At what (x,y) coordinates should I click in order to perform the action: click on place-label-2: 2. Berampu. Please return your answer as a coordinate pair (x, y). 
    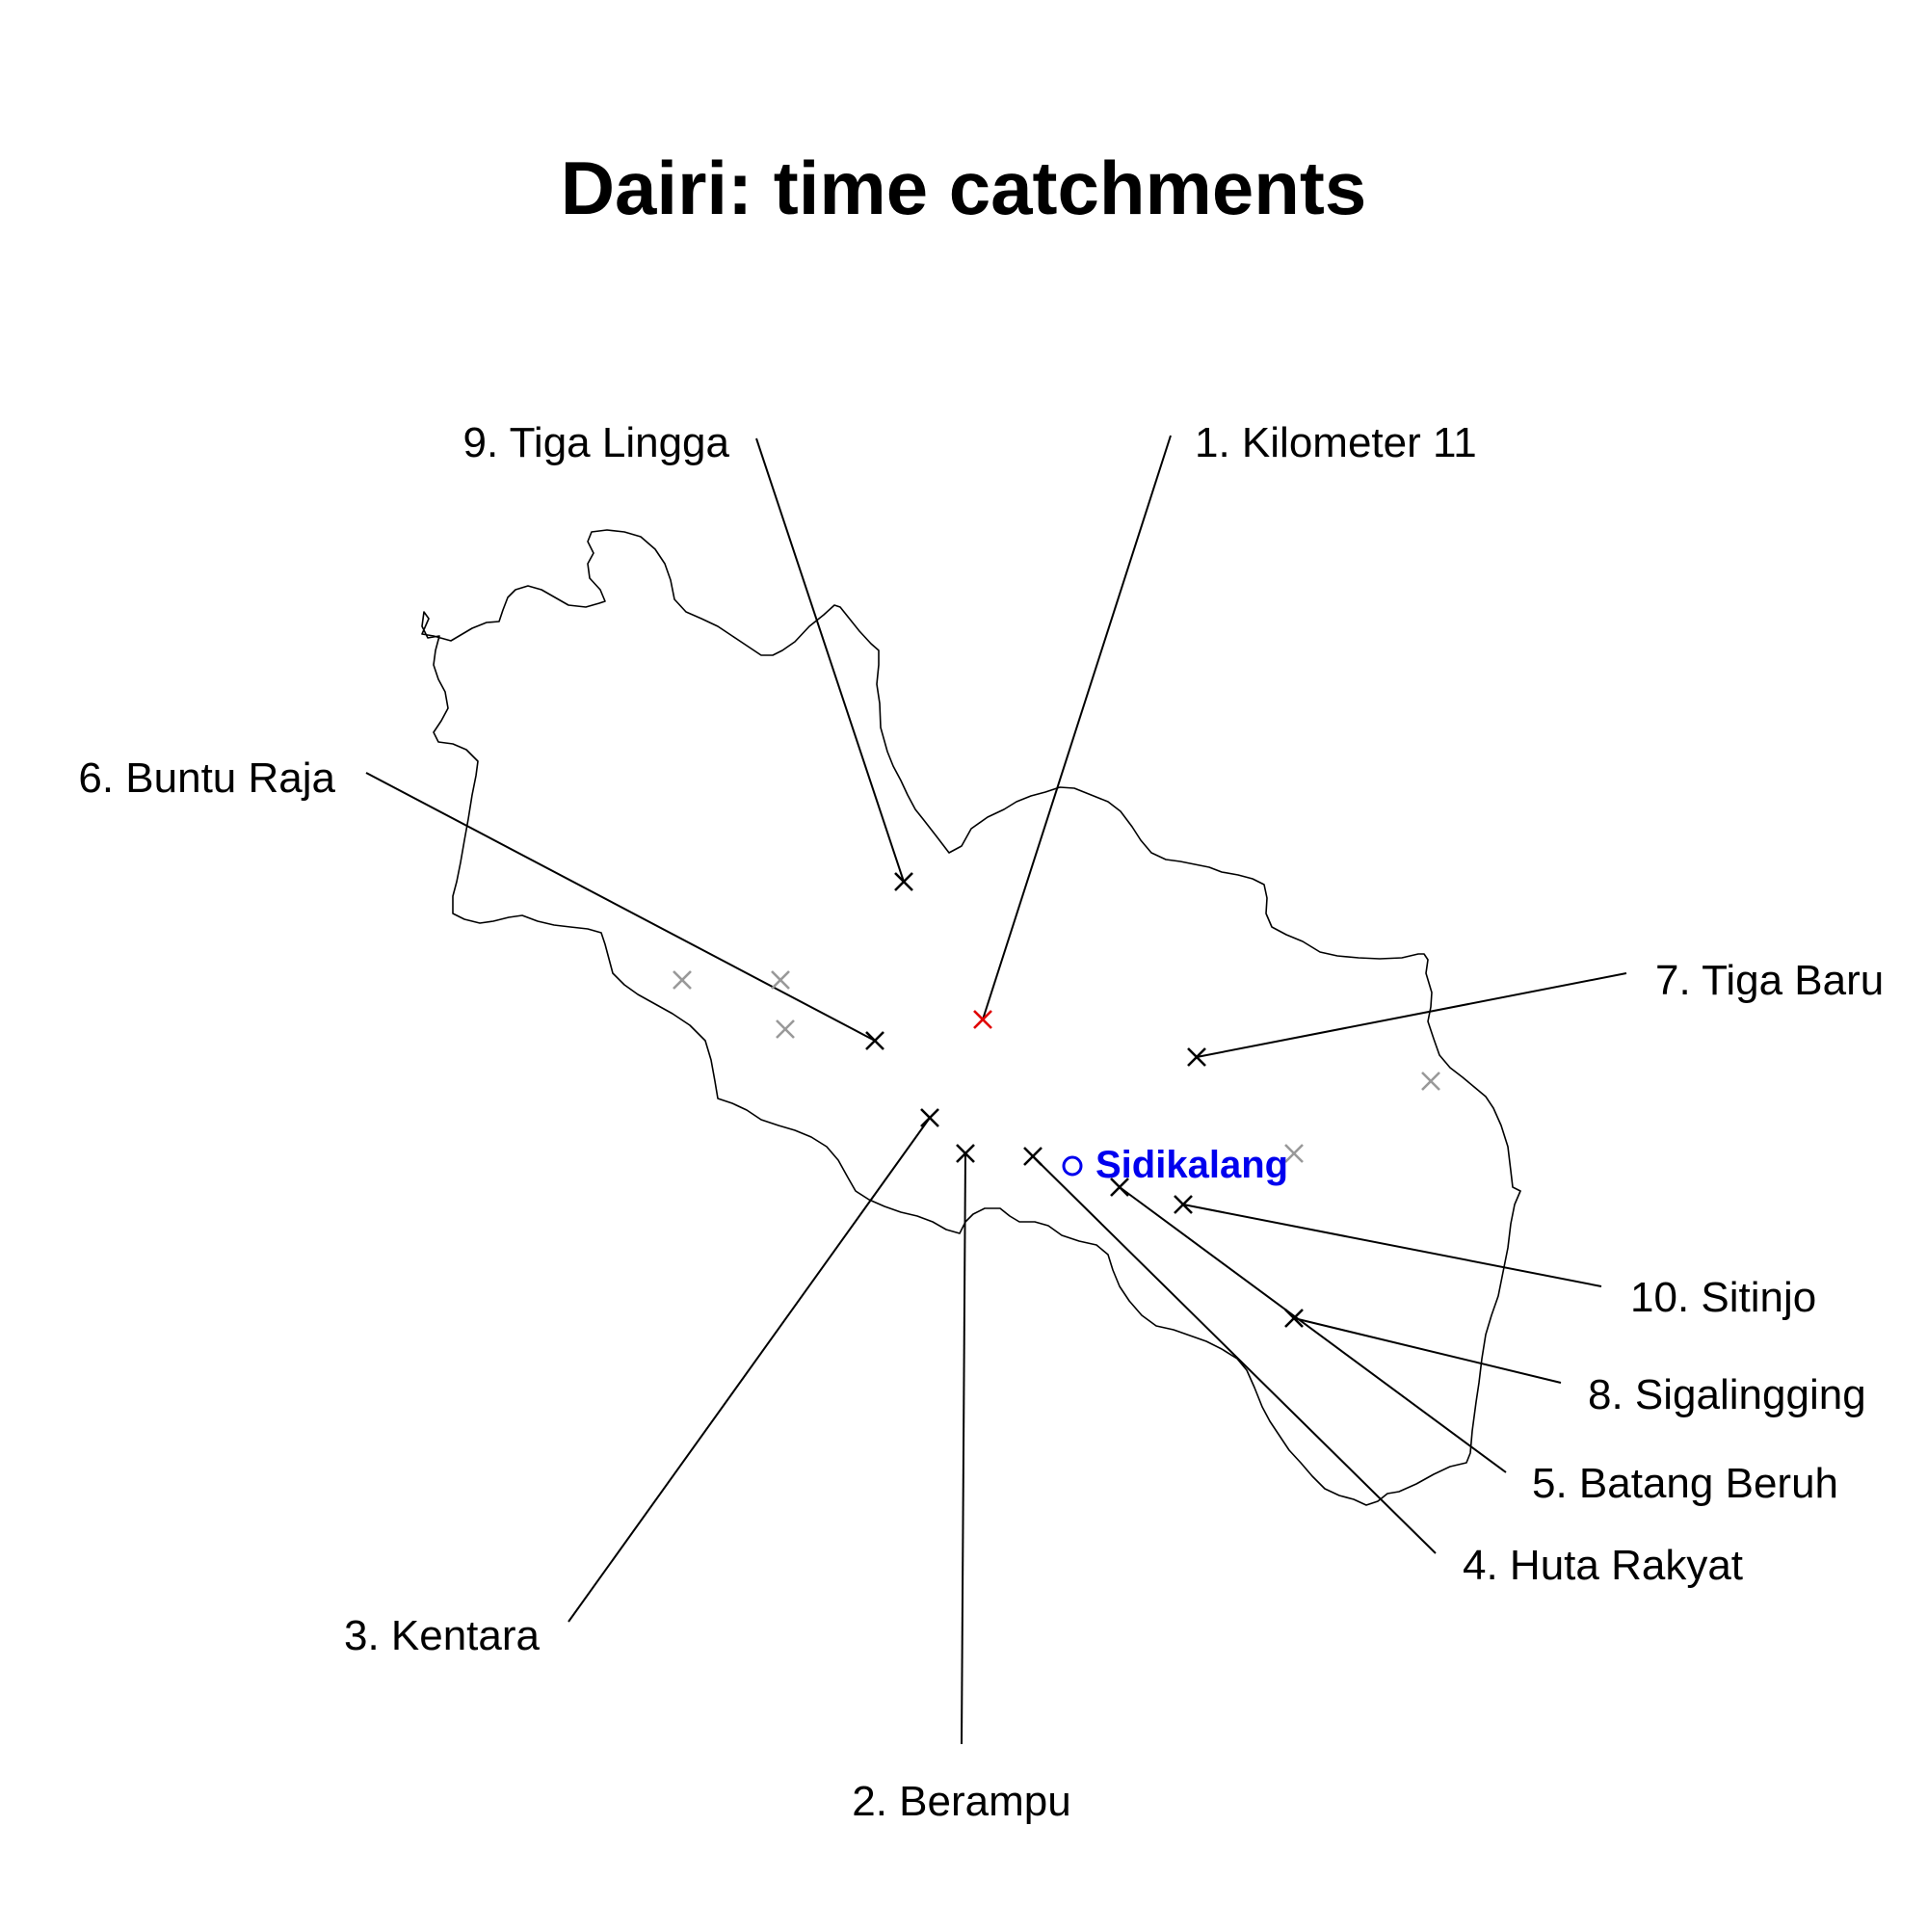
    Looking at the image, I should click on (961, 1801).